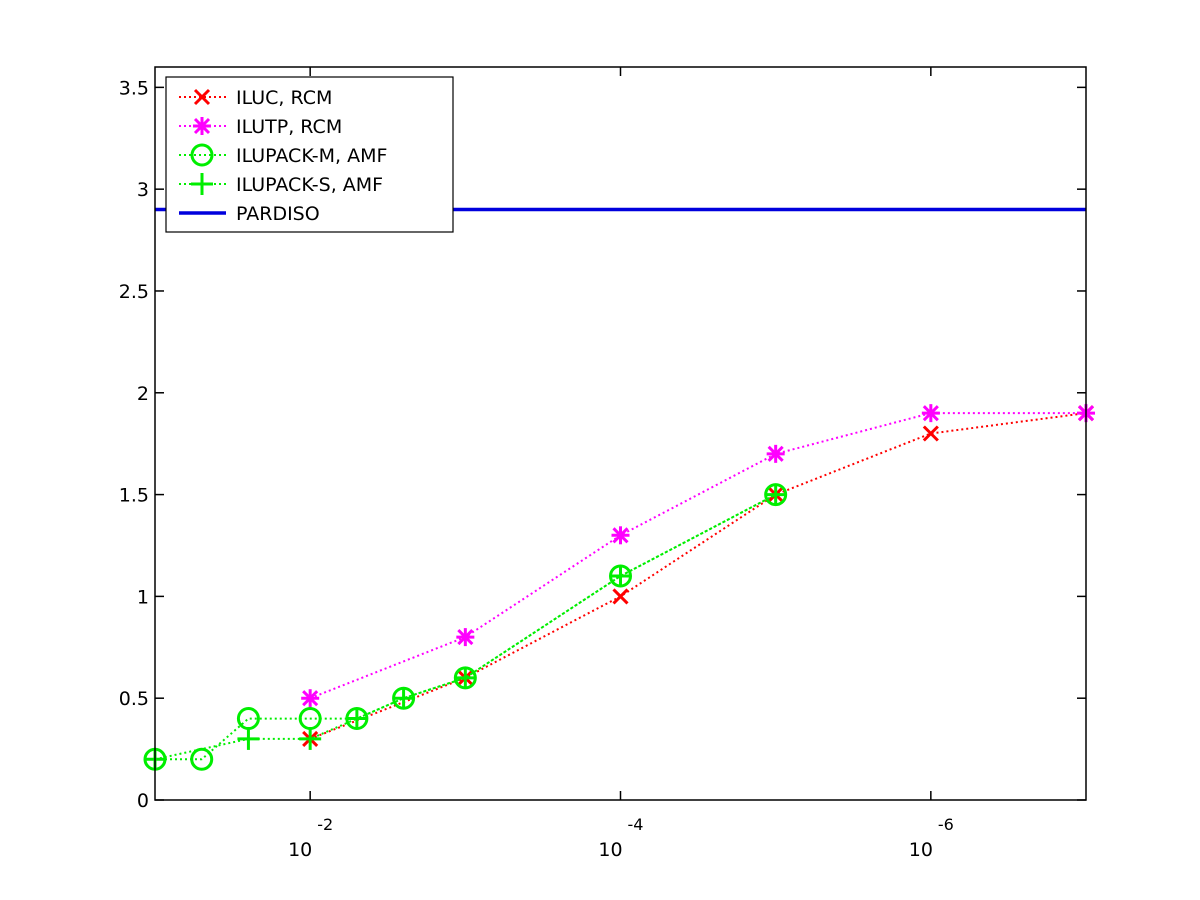  I want to click on legend-label: ILUC, RCM, so click(284, 98).